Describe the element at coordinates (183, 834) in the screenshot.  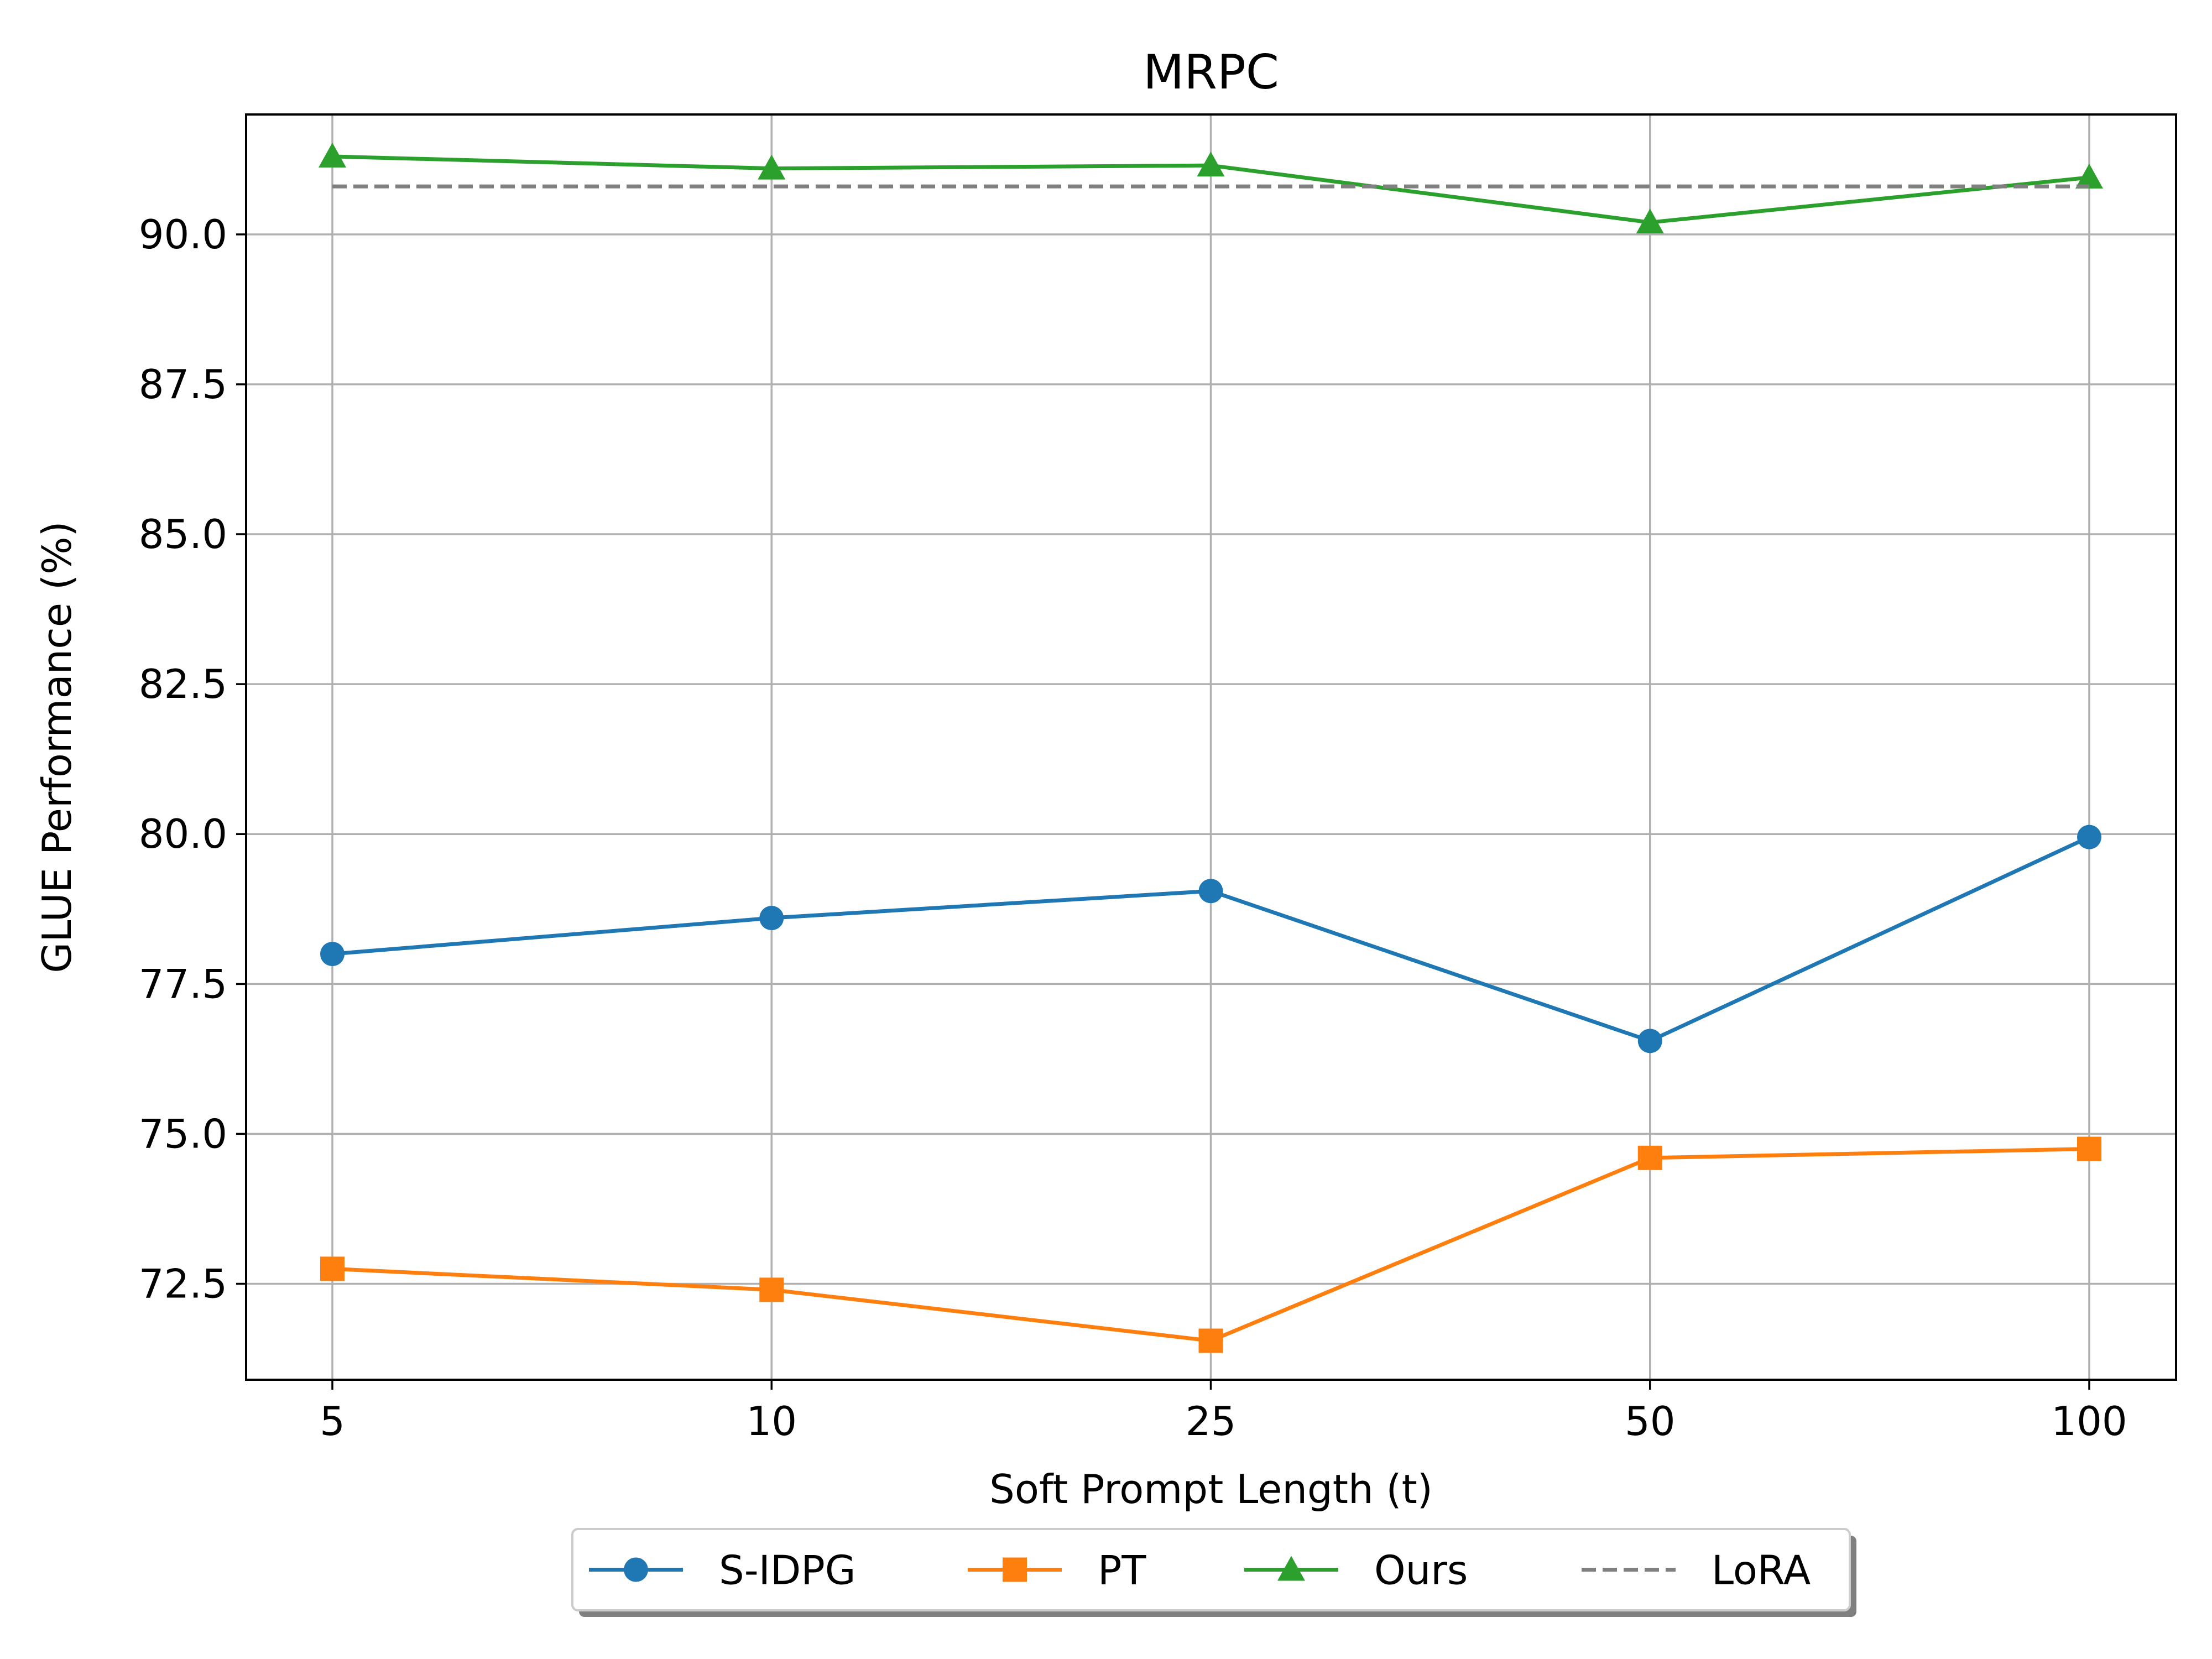
I see `y-tick-label: 80.0` at that location.